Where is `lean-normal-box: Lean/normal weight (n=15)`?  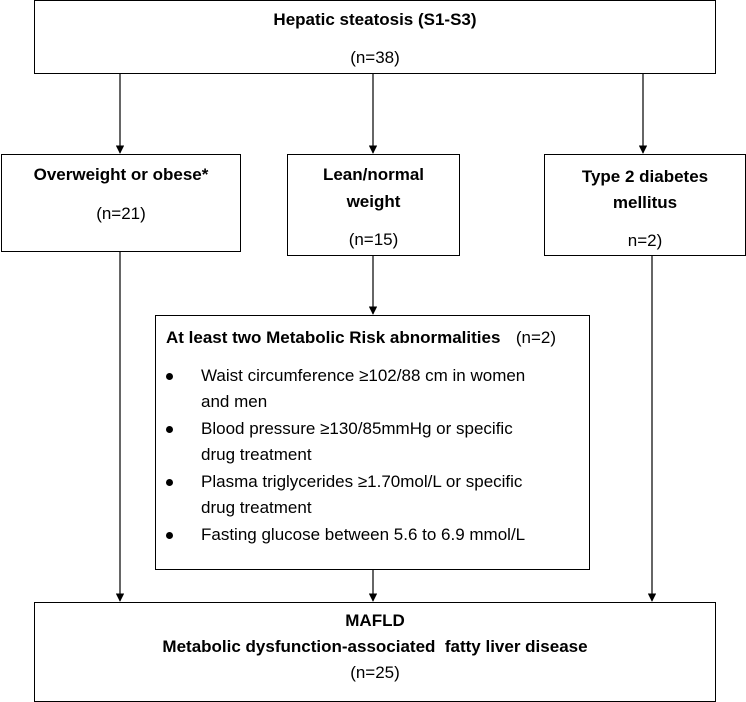 lean-normal-box: Lean/normal weight (n=15) is located at coordinates (373, 205).